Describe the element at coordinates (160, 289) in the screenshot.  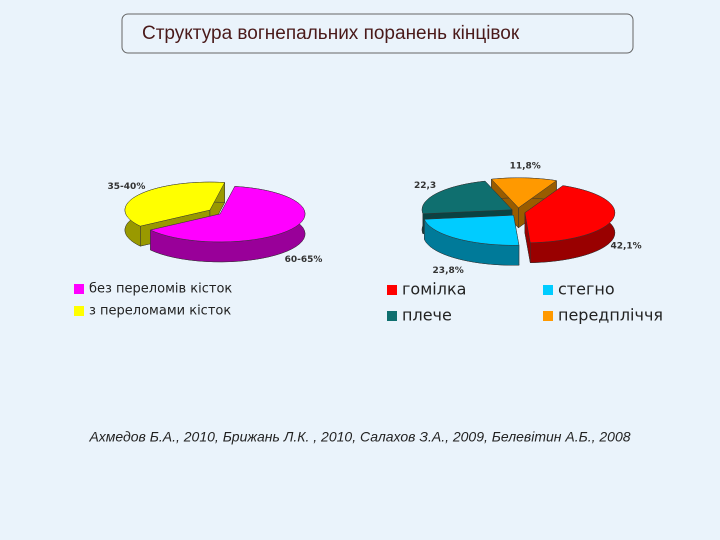
I see `legend-label: без переломів кісток` at that location.